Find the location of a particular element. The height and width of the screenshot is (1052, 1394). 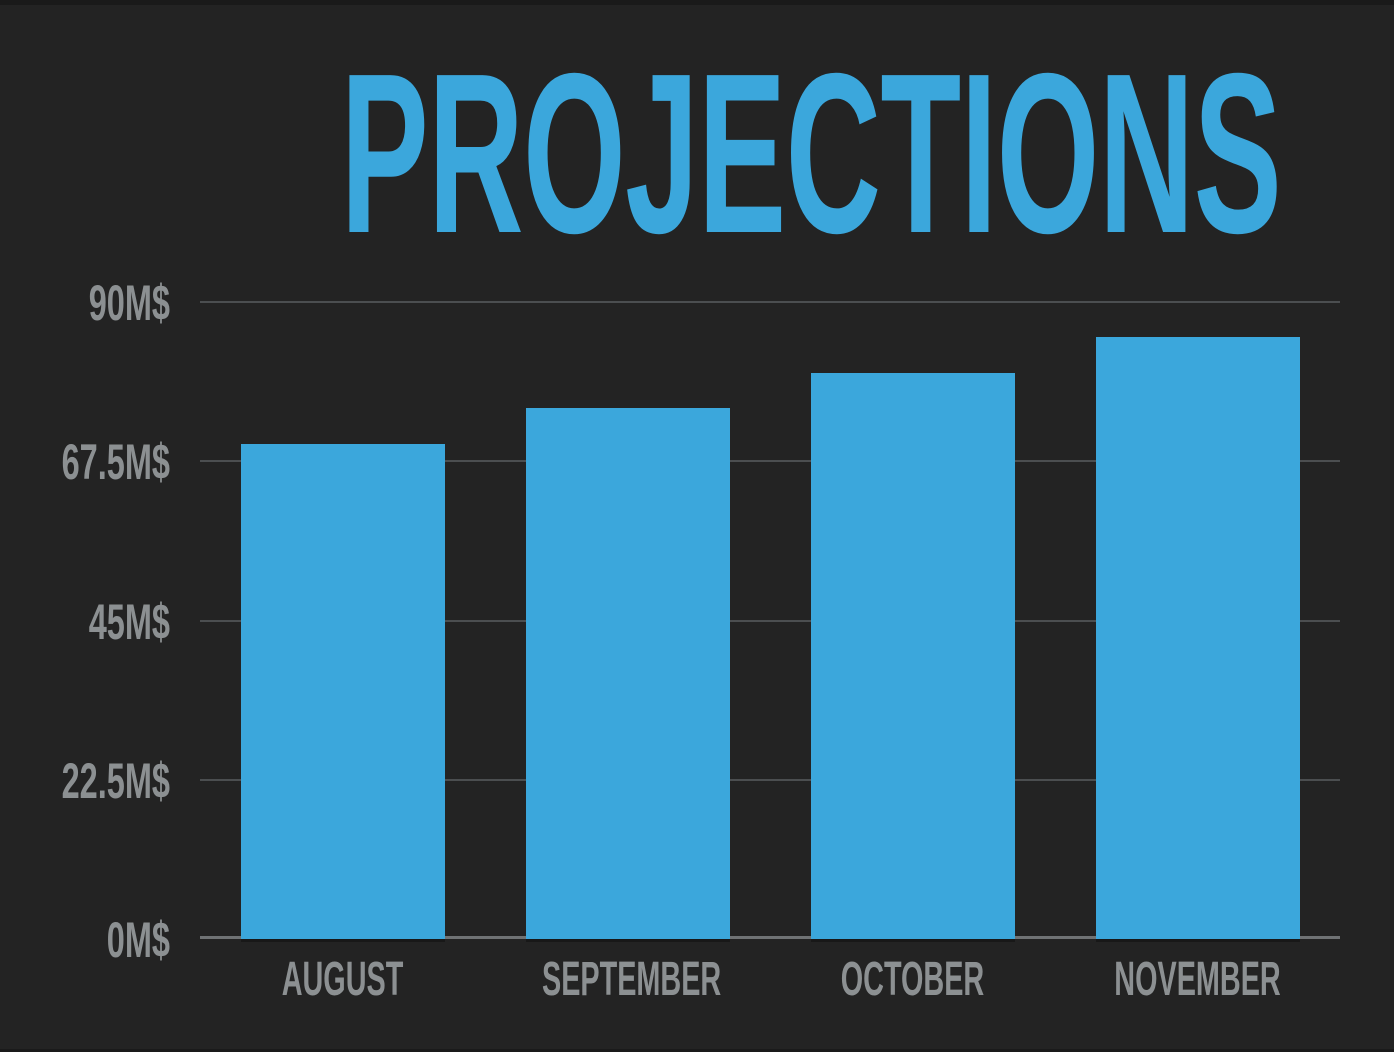

x-axis-label-september: SEPTEMBER is located at coordinates (632, 979).